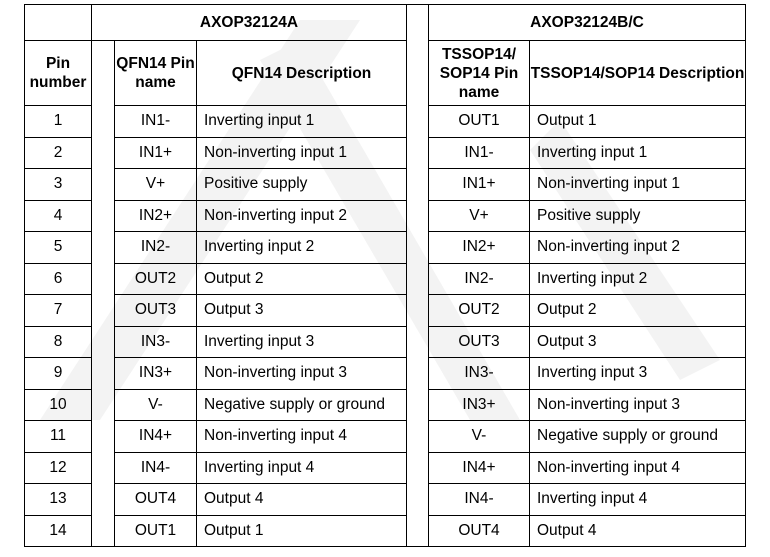 The width and height of the screenshot is (770, 557). I want to click on qfn-pin-name-cell: OUT3, so click(155, 310).